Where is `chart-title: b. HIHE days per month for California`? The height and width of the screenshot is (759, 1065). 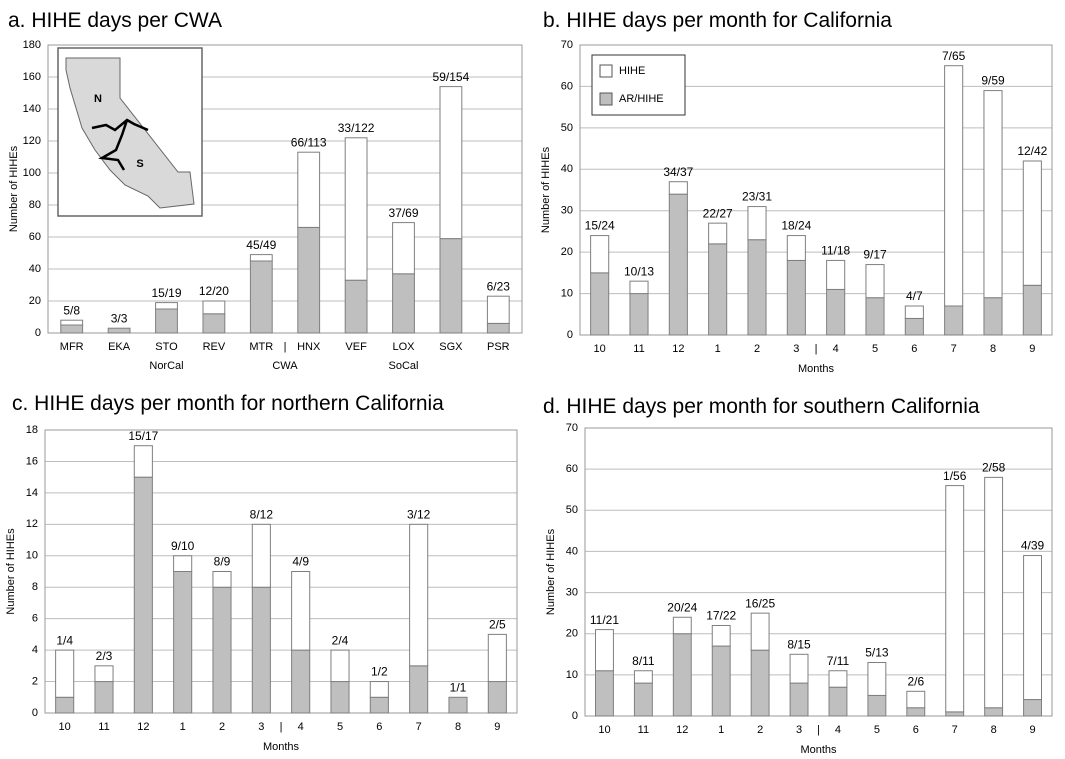 chart-title: b. HIHE days per month for California is located at coordinates (717, 20).